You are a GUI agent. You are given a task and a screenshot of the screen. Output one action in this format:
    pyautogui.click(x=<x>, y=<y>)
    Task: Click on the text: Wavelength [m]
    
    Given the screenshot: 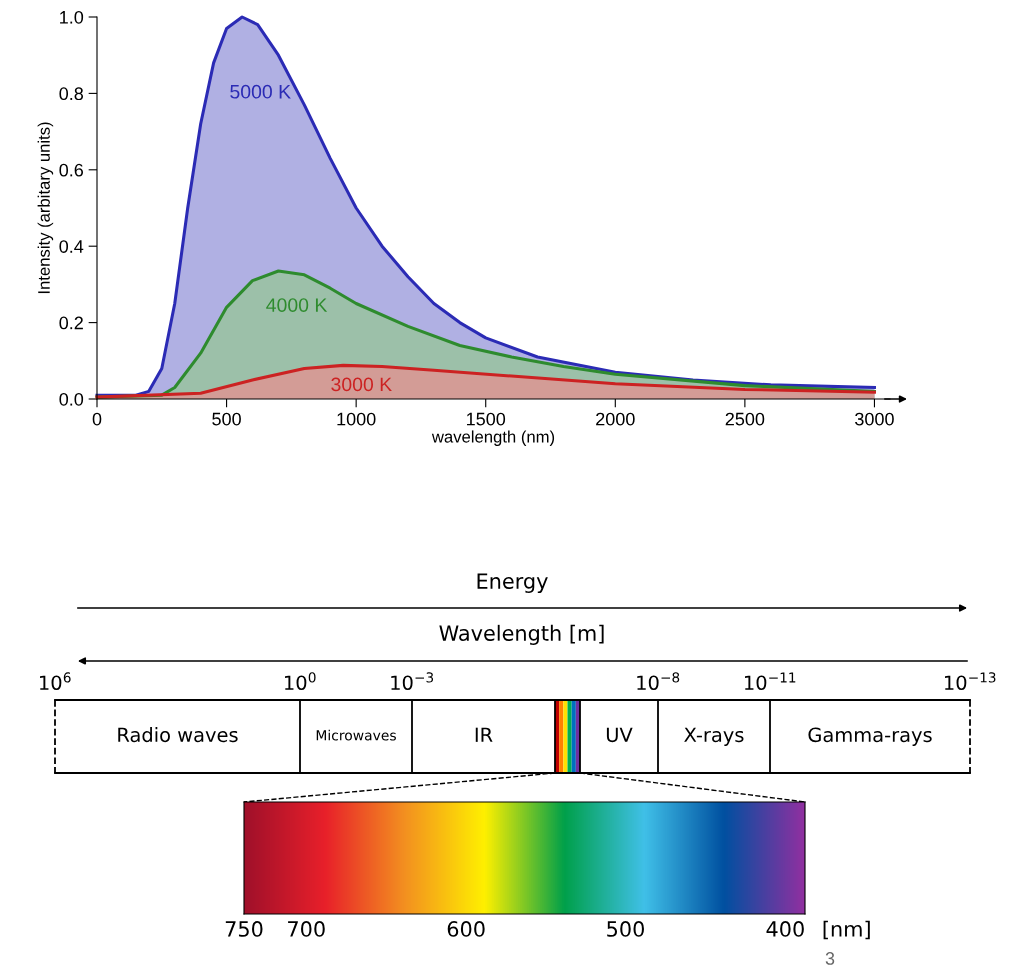 What is the action you would take?
    pyautogui.click(x=521, y=634)
    